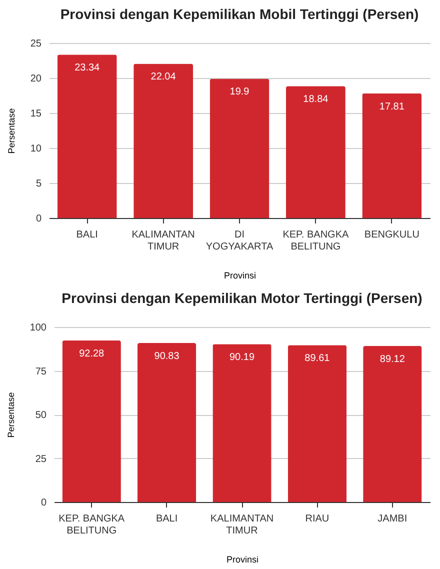 The width and height of the screenshot is (440, 569). What do you see at coordinates (393, 360) in the screenshot?
I see `data-label: 89.12` at bounding box center [393, 360].